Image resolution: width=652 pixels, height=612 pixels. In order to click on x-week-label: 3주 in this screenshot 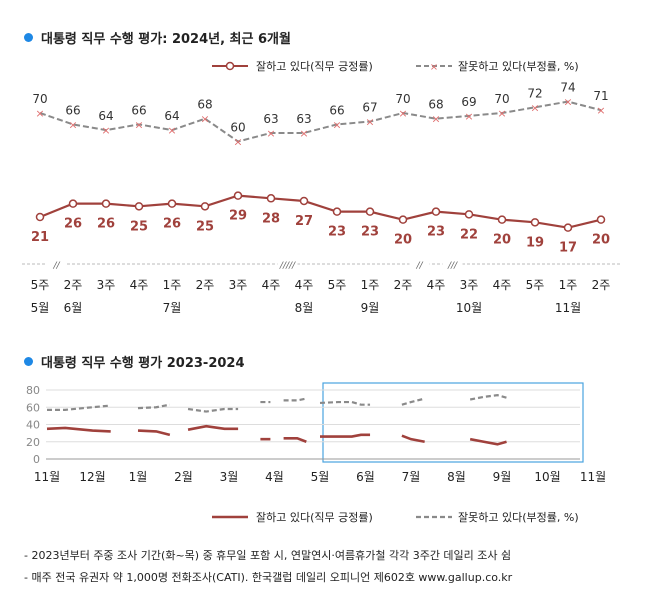, I will do `click(106, 285)`.